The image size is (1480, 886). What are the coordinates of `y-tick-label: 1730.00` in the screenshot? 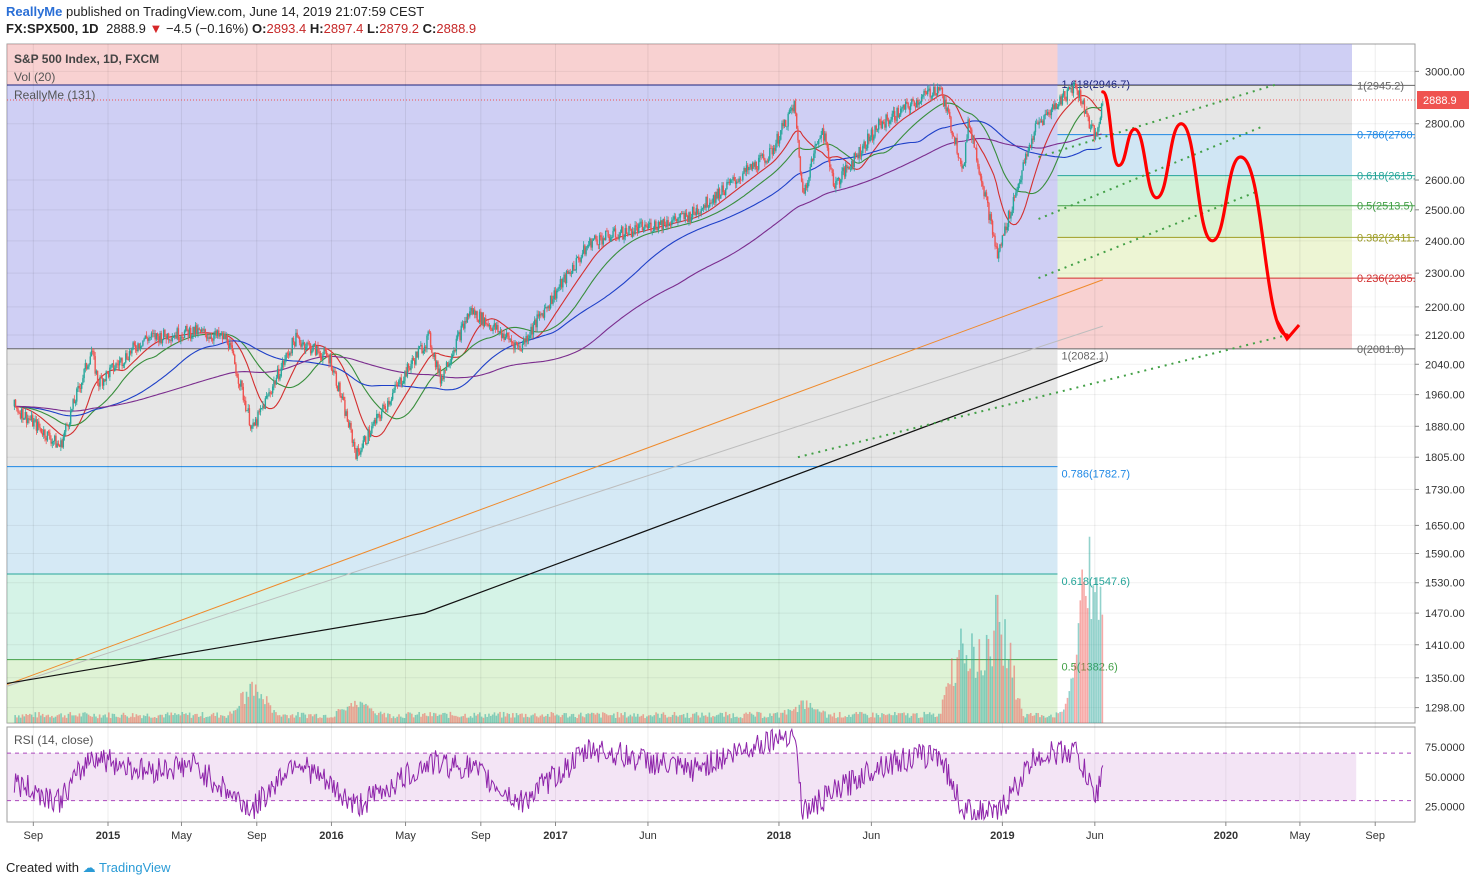 It's located at (1445, 490).